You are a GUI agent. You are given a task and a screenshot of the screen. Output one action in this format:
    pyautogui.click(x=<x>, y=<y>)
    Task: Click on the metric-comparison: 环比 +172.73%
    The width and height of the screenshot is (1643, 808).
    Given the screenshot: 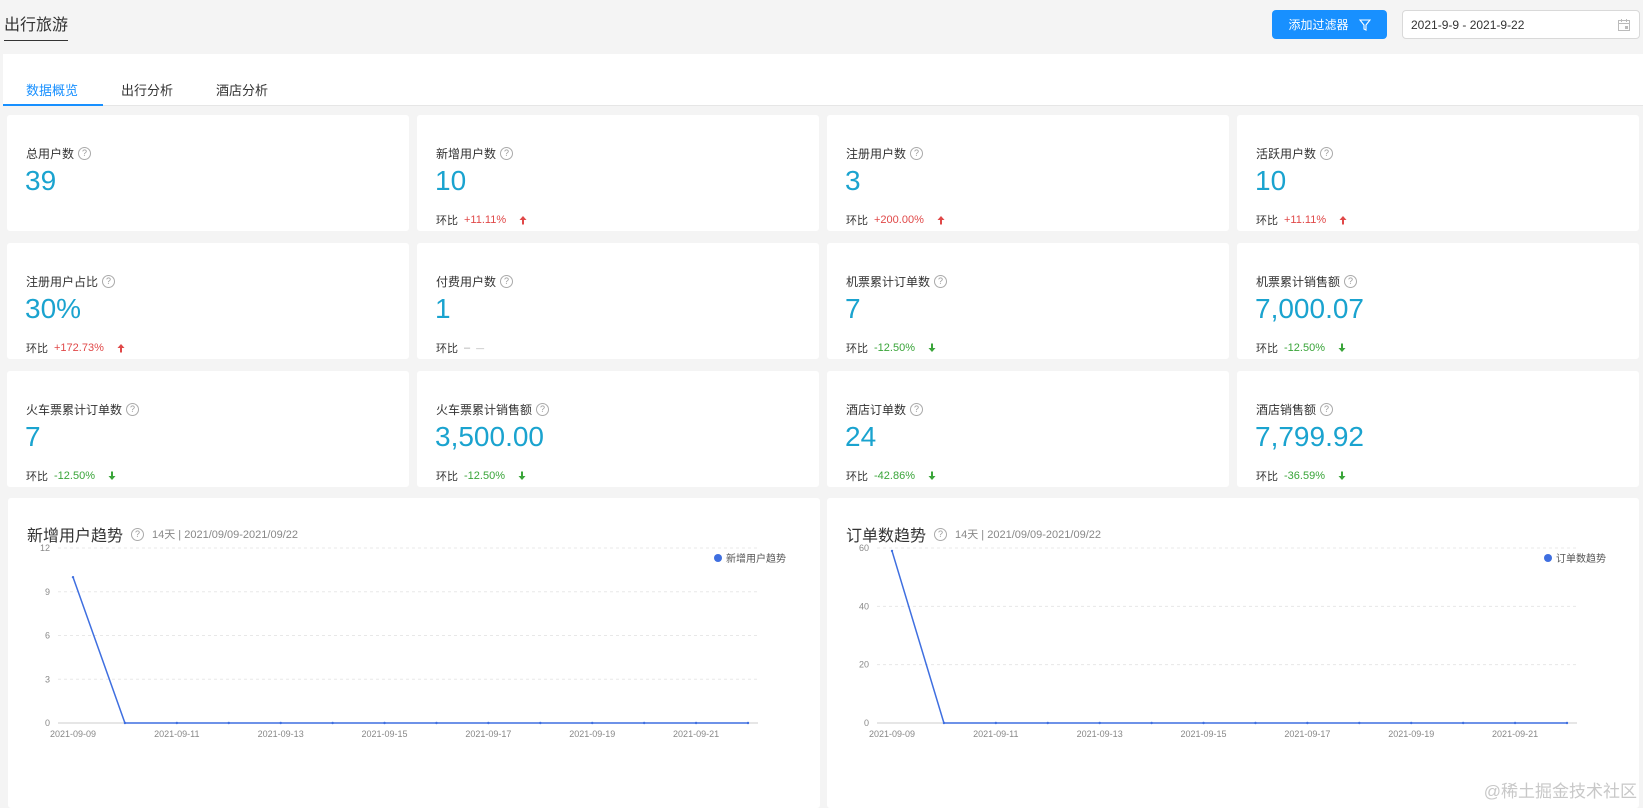 What is the action you would take?
    pyautogui.click(x=76, y=348)
    